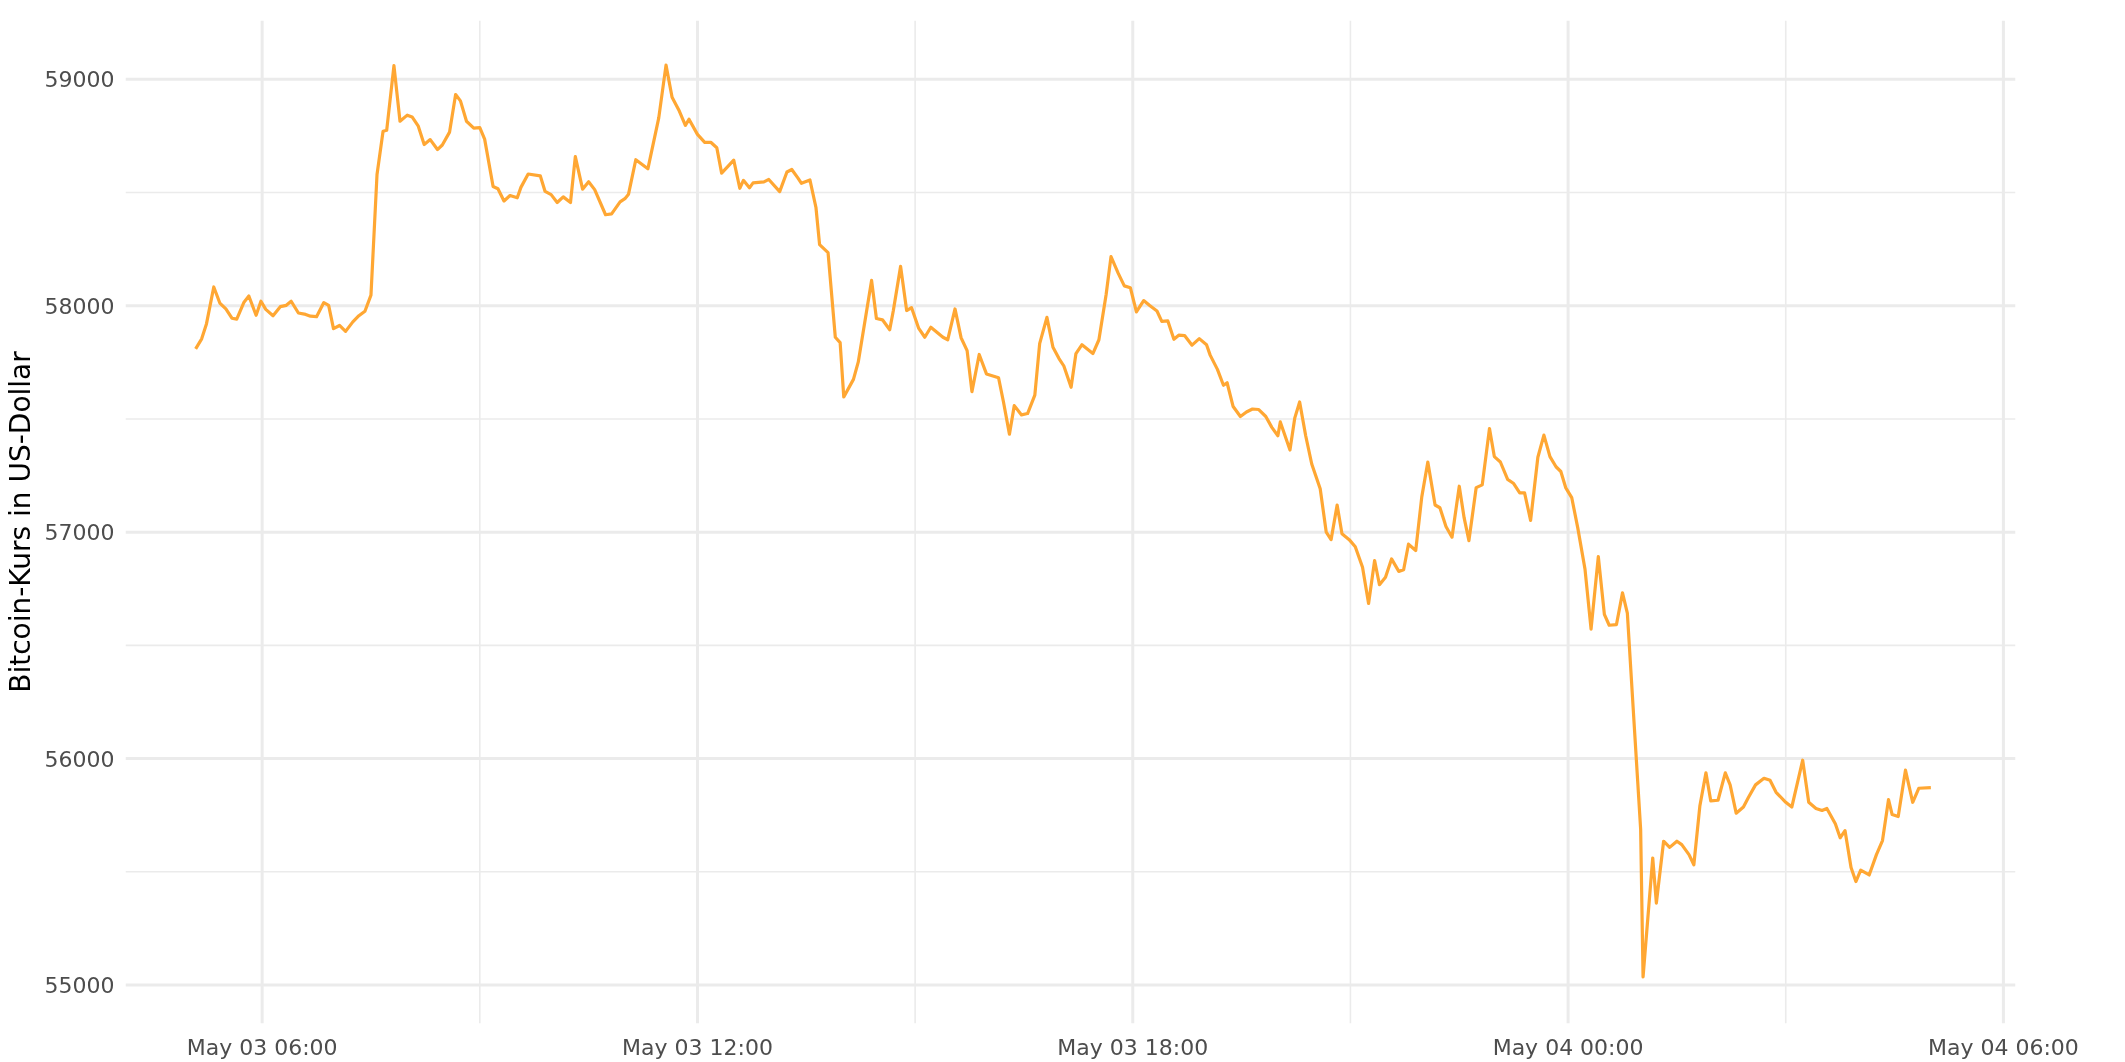  What do you see at coordinates (697, 1047) in the screenshot?
I see `x-tick-label: May 03 12:00` at bounding box center [697, 1047].